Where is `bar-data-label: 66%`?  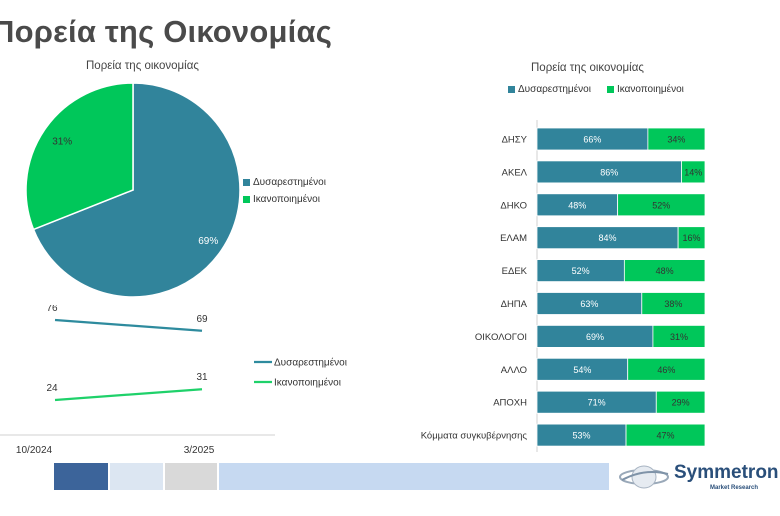 bar-data-label: 66% is located at coordinates (592, 140).